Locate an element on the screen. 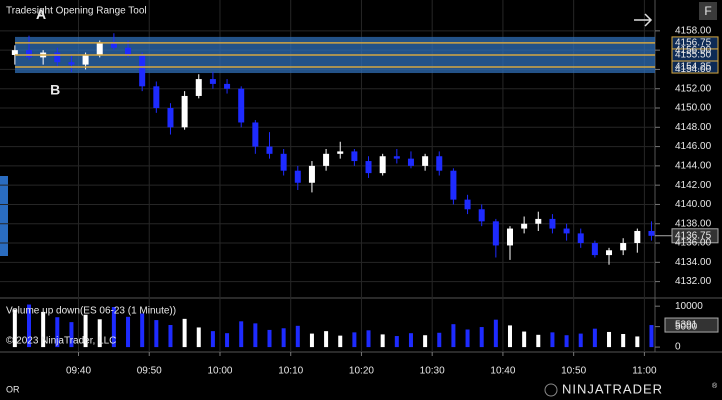 Image resolution: width=722 pixels, height=400 pixels. y-tick-label: 4144.00 is located at coordinates (693, 166).